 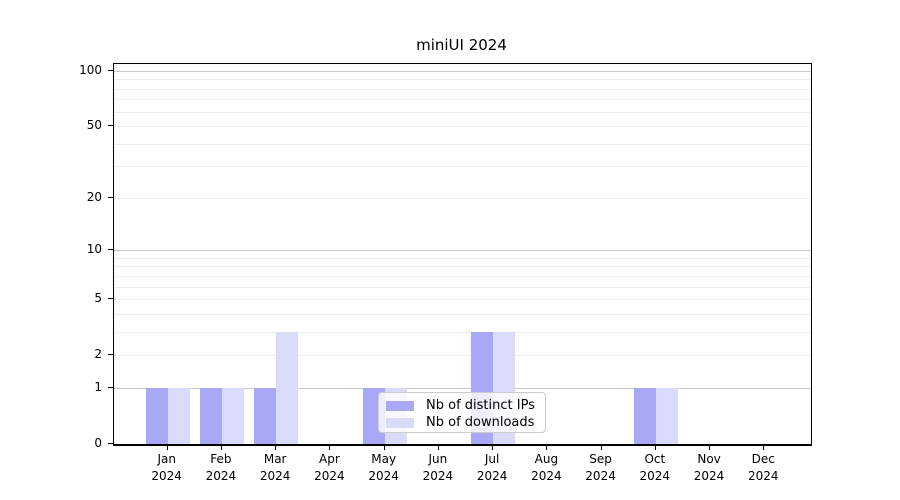 I want to click on bar-downloads-oct, so click(x=666, y=415).